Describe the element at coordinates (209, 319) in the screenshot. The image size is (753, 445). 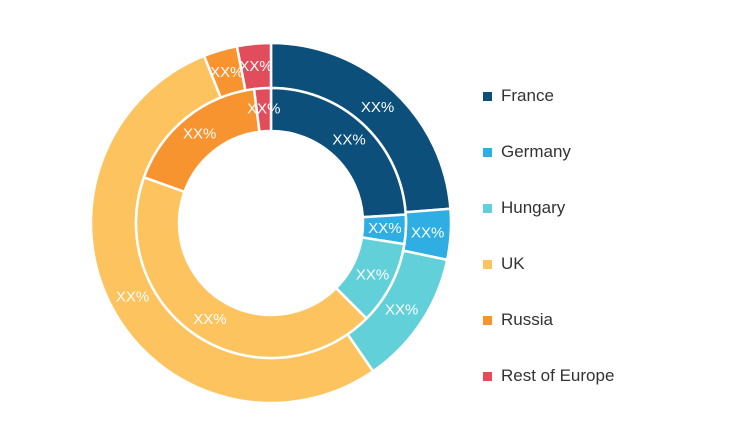
I see `inner-slice-label-uk: XX%` at that location.